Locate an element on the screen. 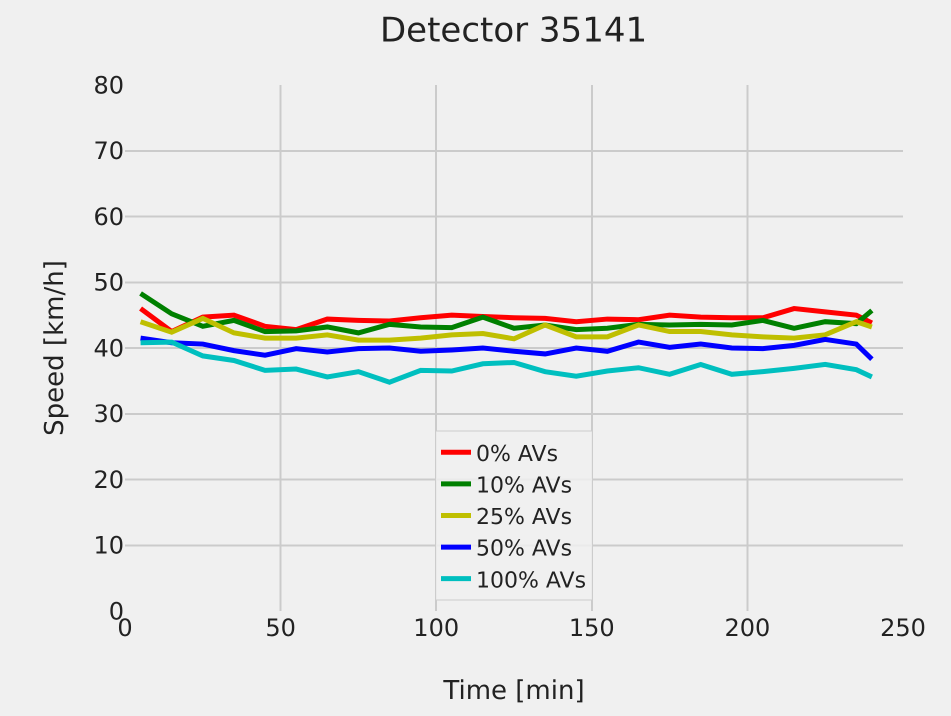 Image resolution: width=951 pixels, height=716 pixels. legend-label: 0% AVs is located at coordinates (517, 454).